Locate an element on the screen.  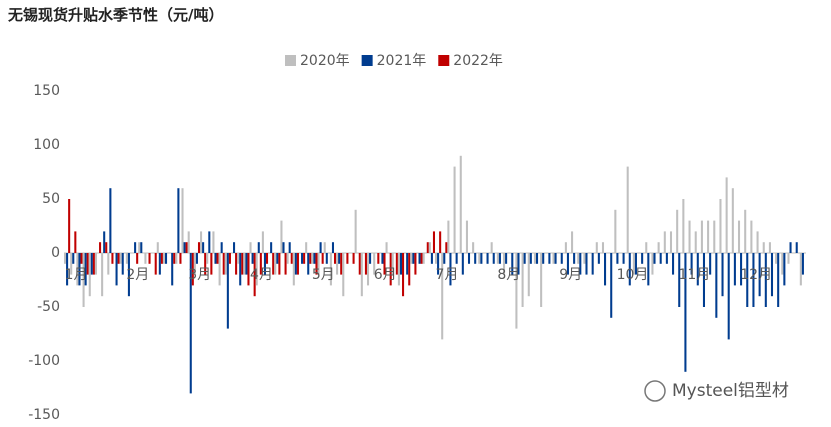
x-tick-label: 8月 is located at coordinates (508, 275).